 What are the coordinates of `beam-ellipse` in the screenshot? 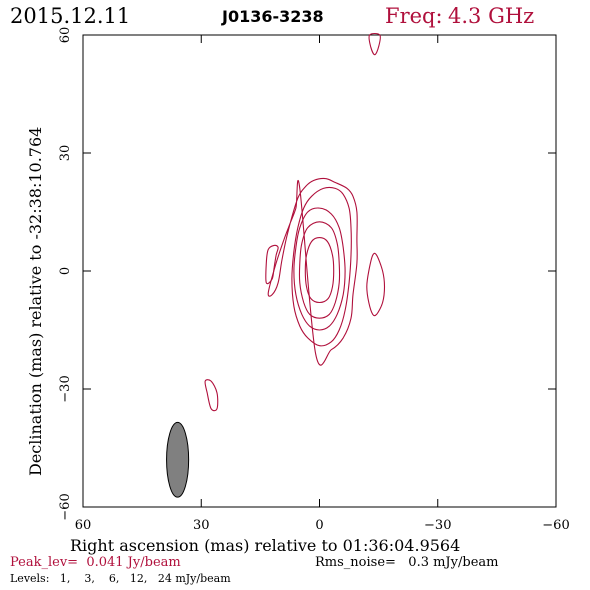 It's located at (178, 459).